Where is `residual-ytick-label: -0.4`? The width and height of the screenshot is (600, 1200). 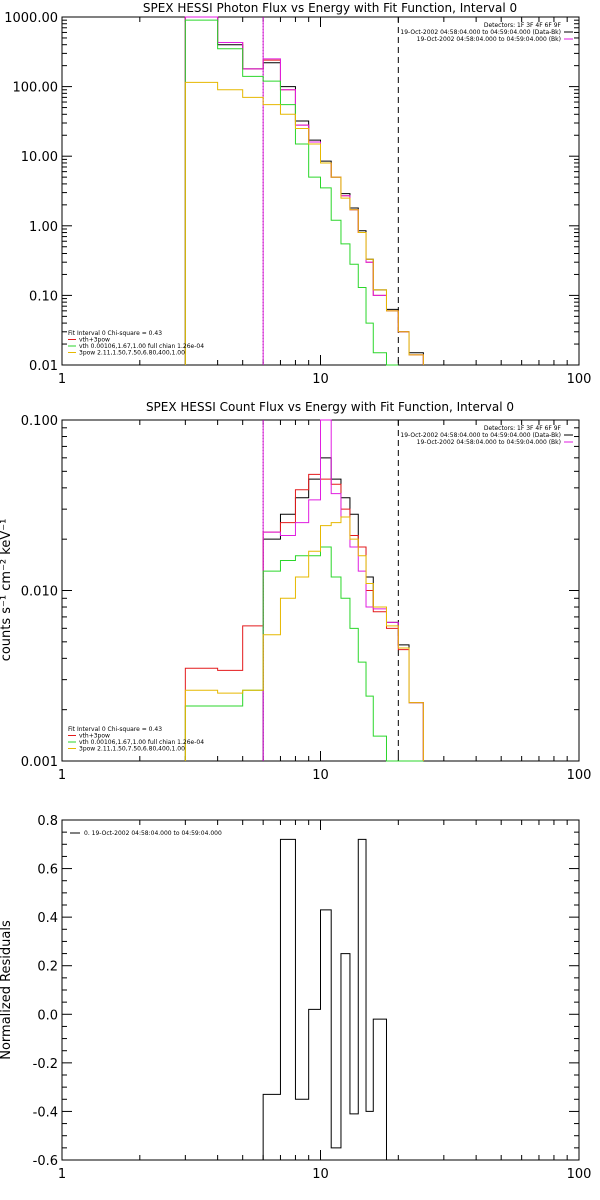 residual-ytick-label: -0.4 is located at coordinates (45, 1112).